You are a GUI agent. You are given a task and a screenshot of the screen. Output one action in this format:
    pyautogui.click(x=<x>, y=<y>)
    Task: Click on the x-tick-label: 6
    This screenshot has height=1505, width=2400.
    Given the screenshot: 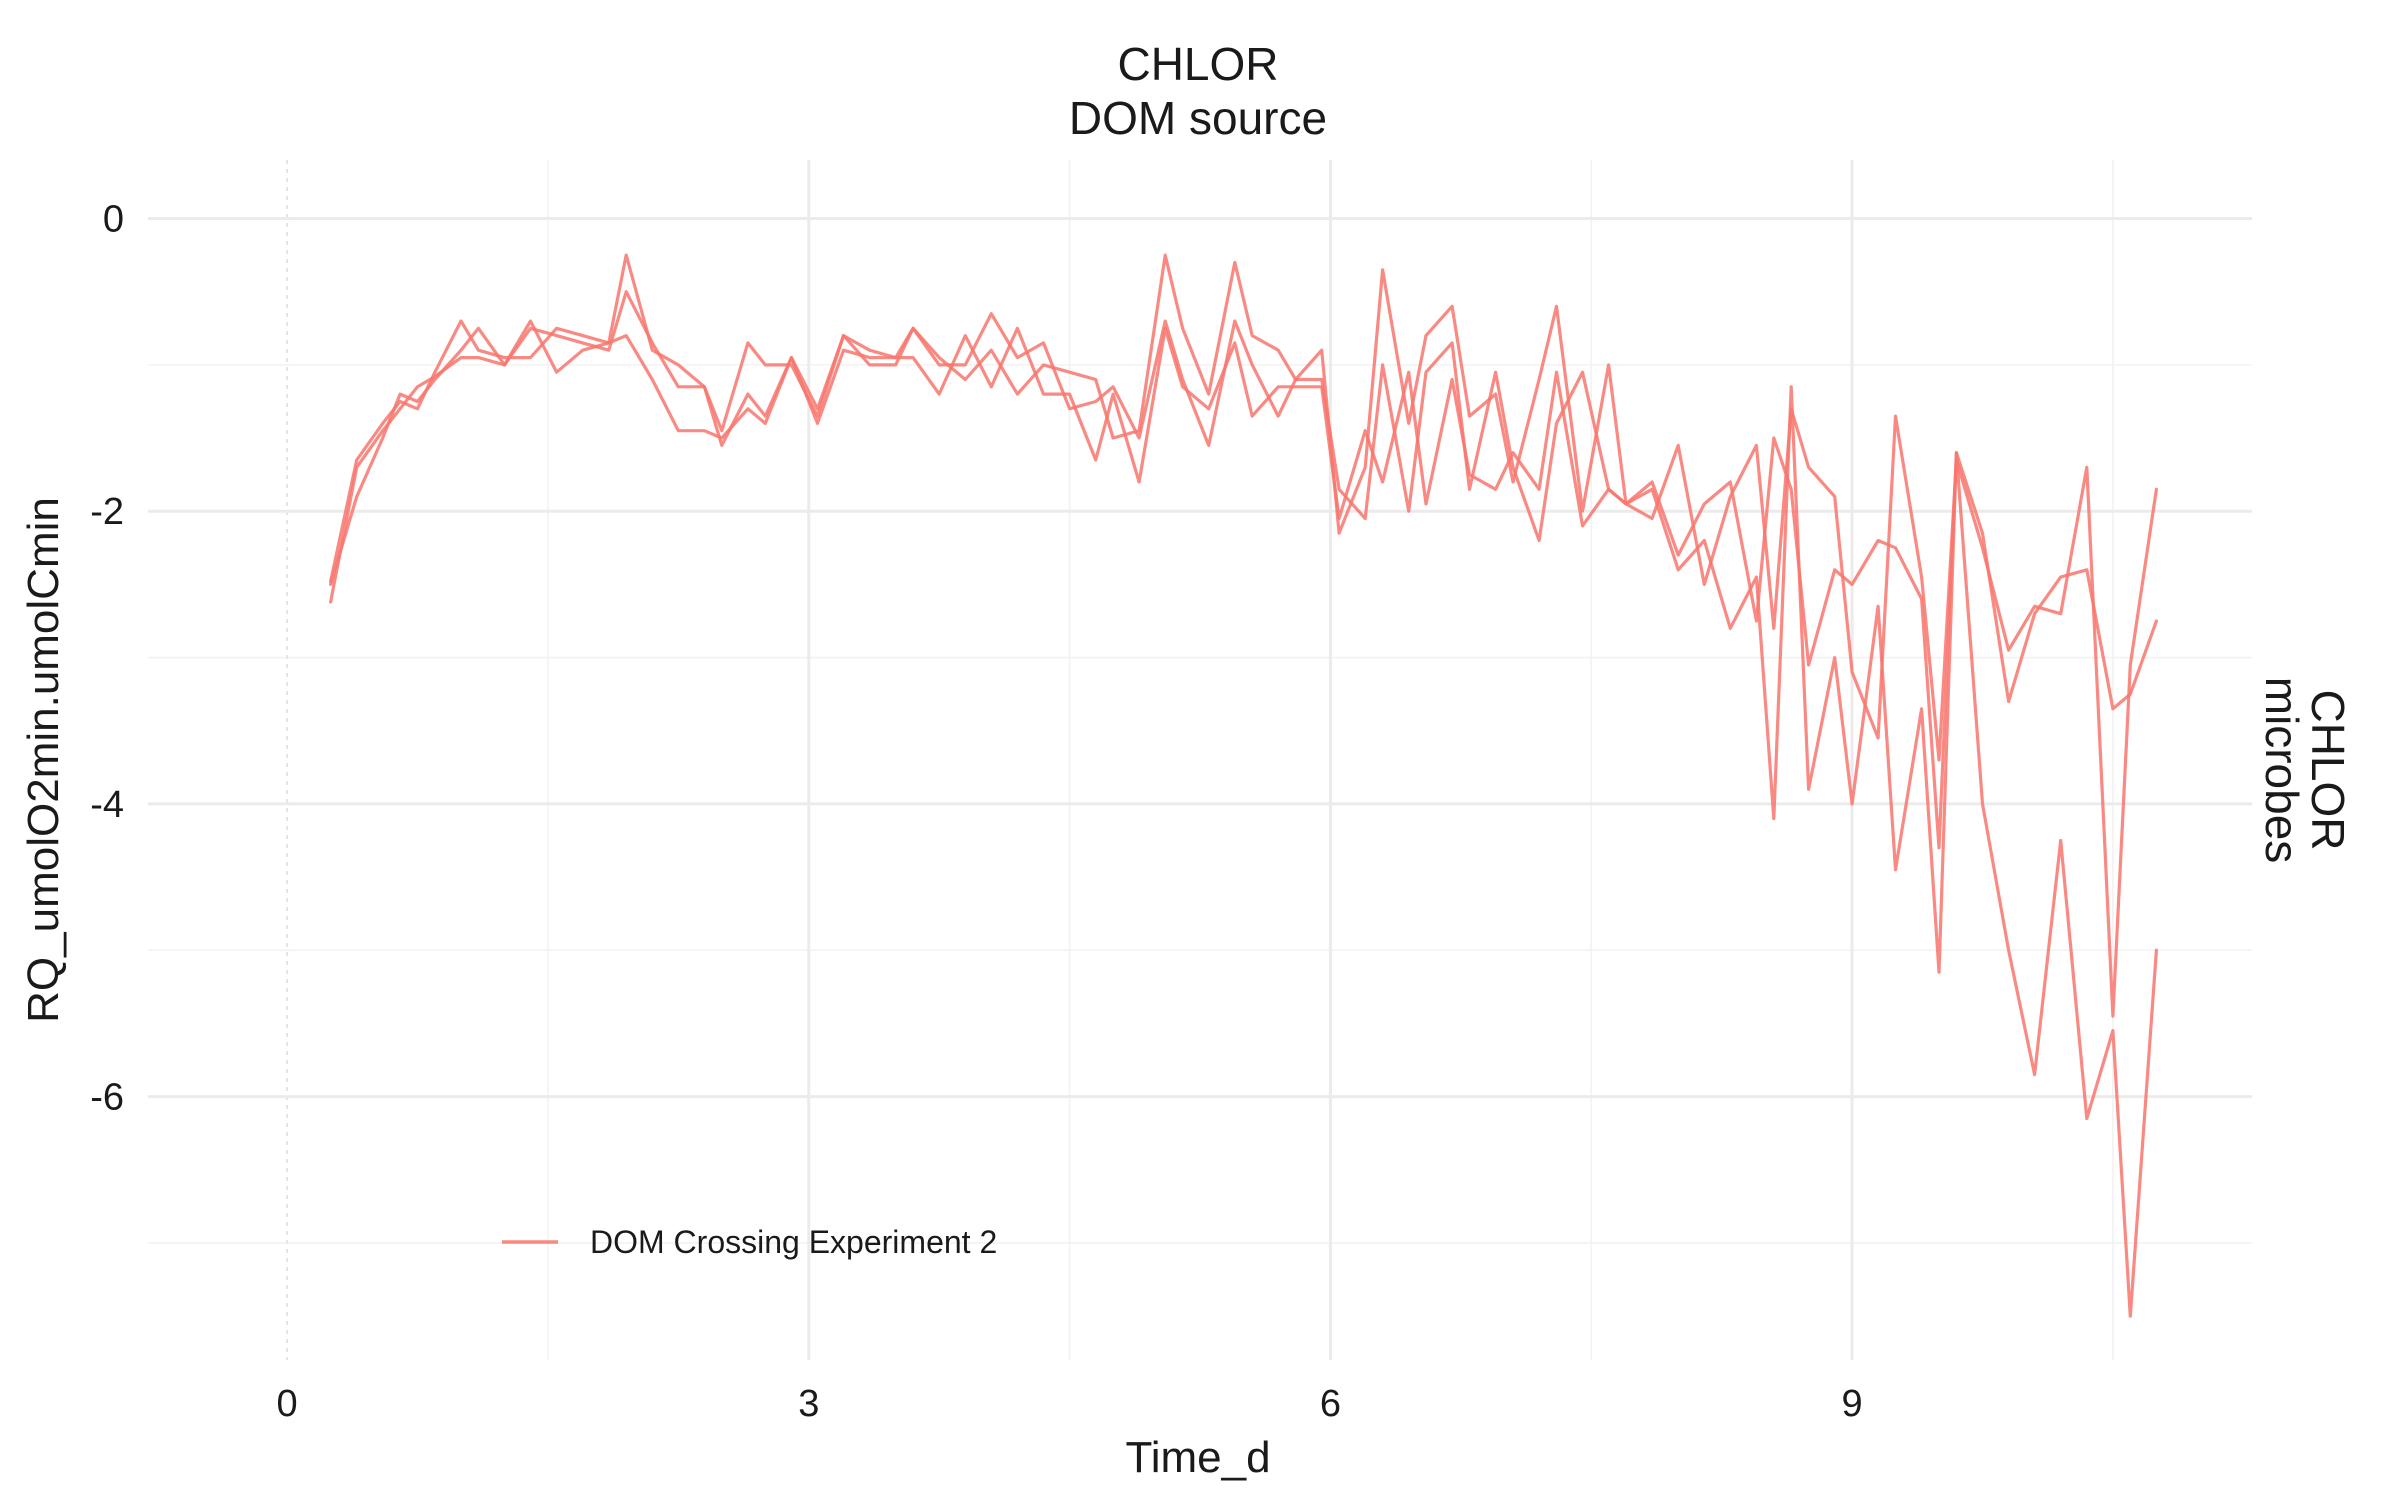 What is the action you would take?
    pyautogui.click(x=1330, y=1404)
    